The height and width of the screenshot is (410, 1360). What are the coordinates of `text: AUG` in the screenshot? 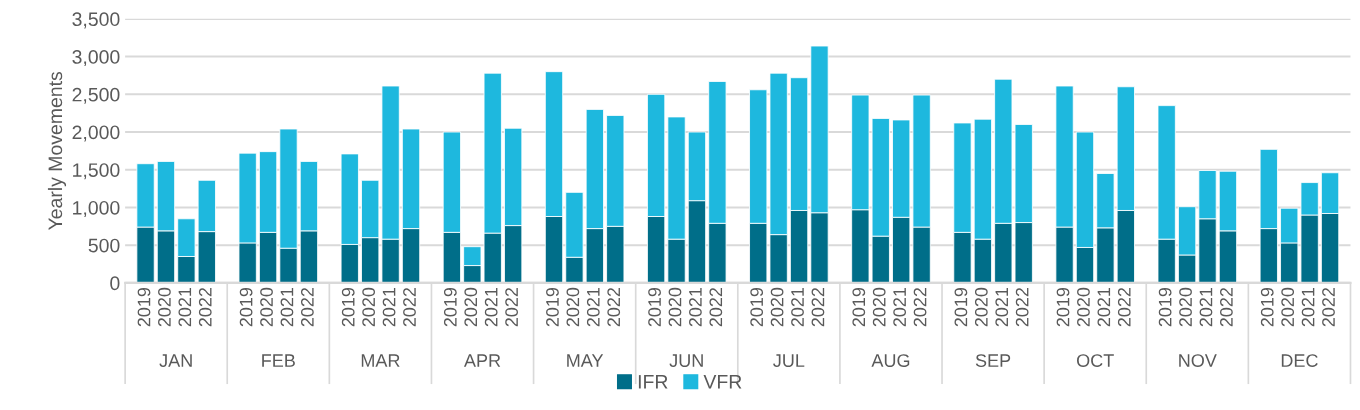 It's located at (890, 360).